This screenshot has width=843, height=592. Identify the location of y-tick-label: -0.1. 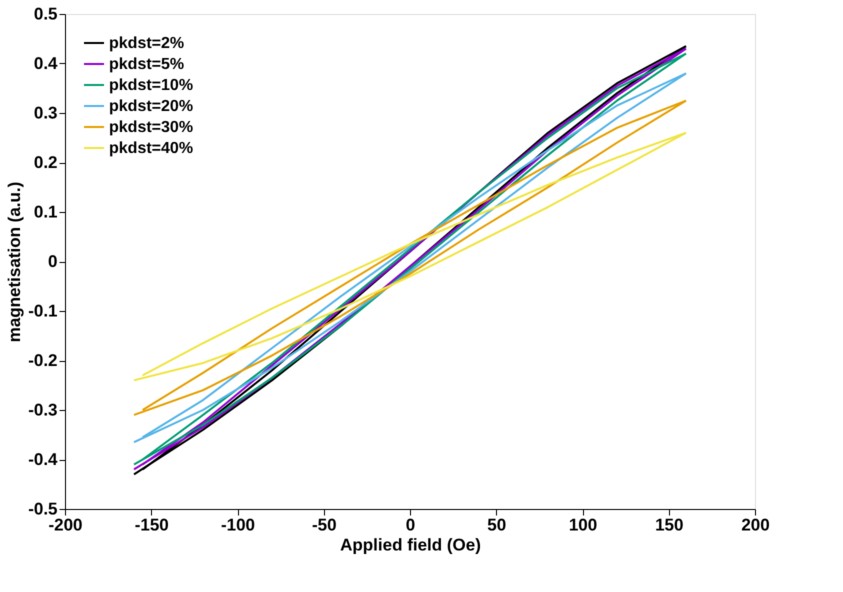
(43, 311).